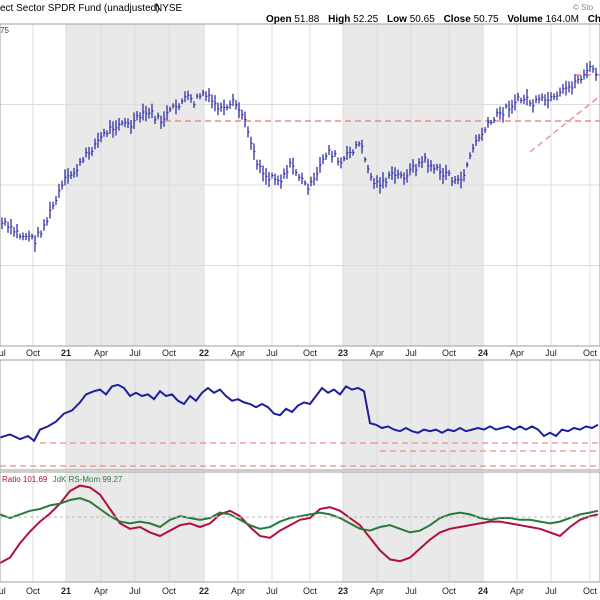  What do you see at coordinates (396, 19) in the screenshot?
I see `low-label: Low` at bounding box center [396, 19].